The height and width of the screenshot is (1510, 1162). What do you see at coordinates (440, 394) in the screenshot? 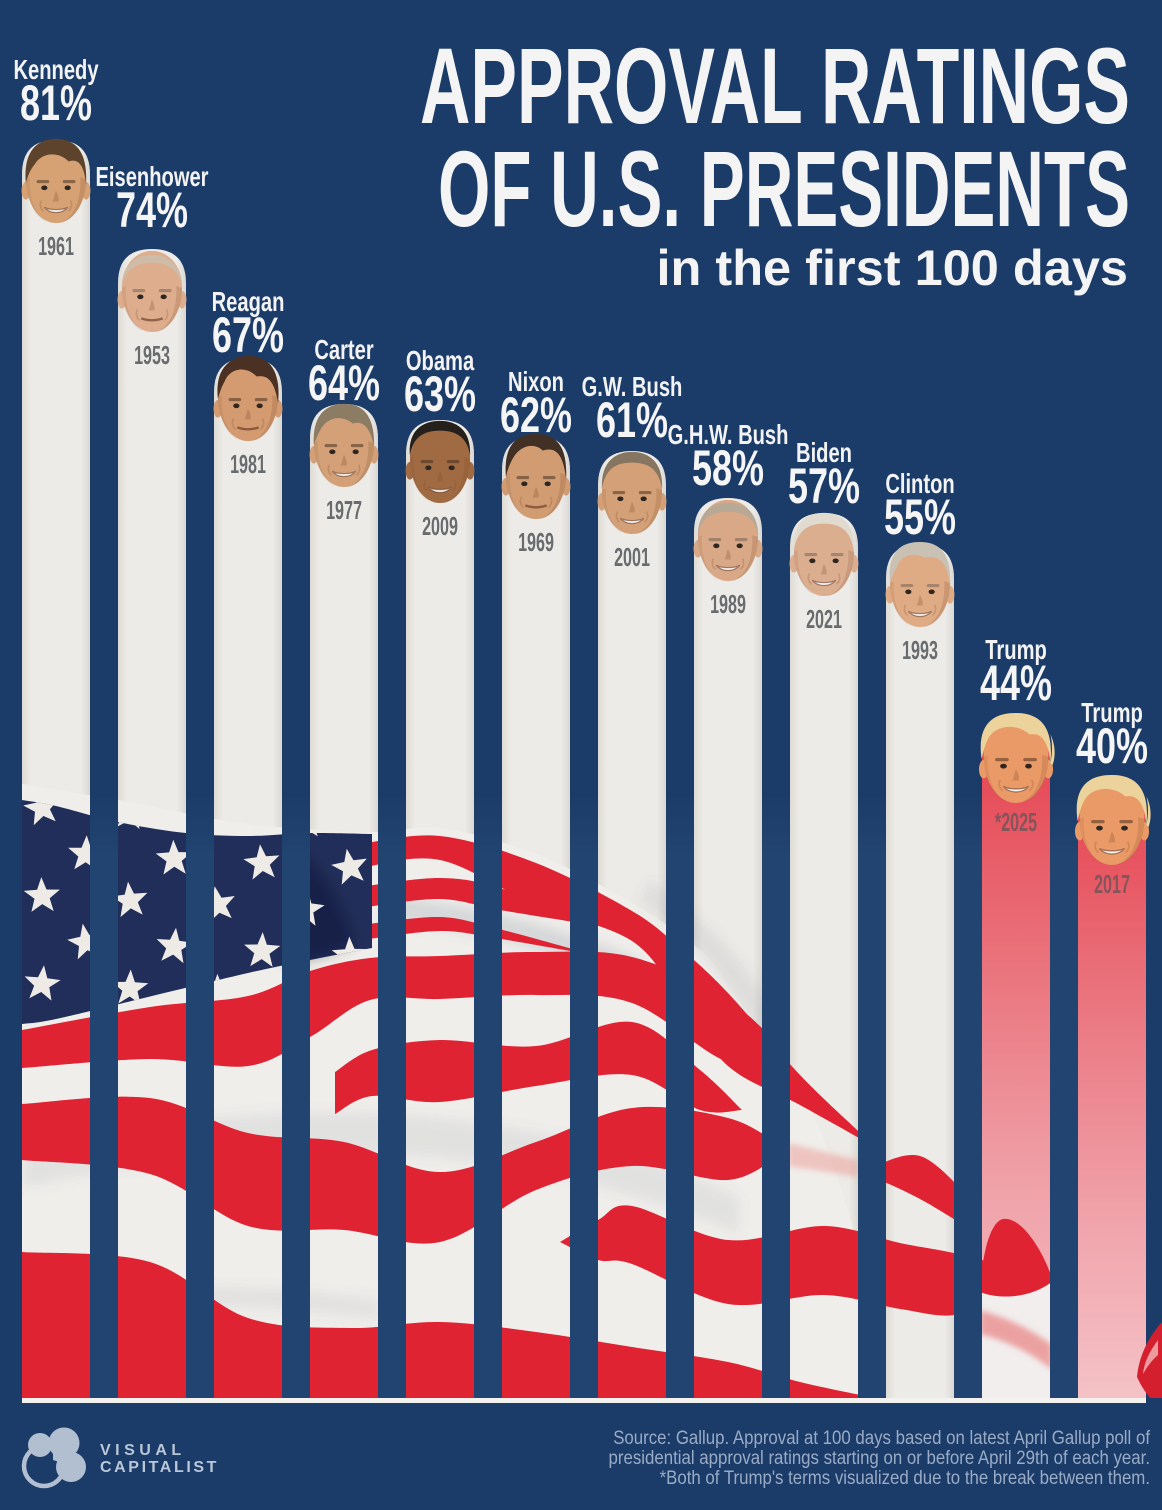
I see `svg-text: 63%` at bounding box center [440, 394].